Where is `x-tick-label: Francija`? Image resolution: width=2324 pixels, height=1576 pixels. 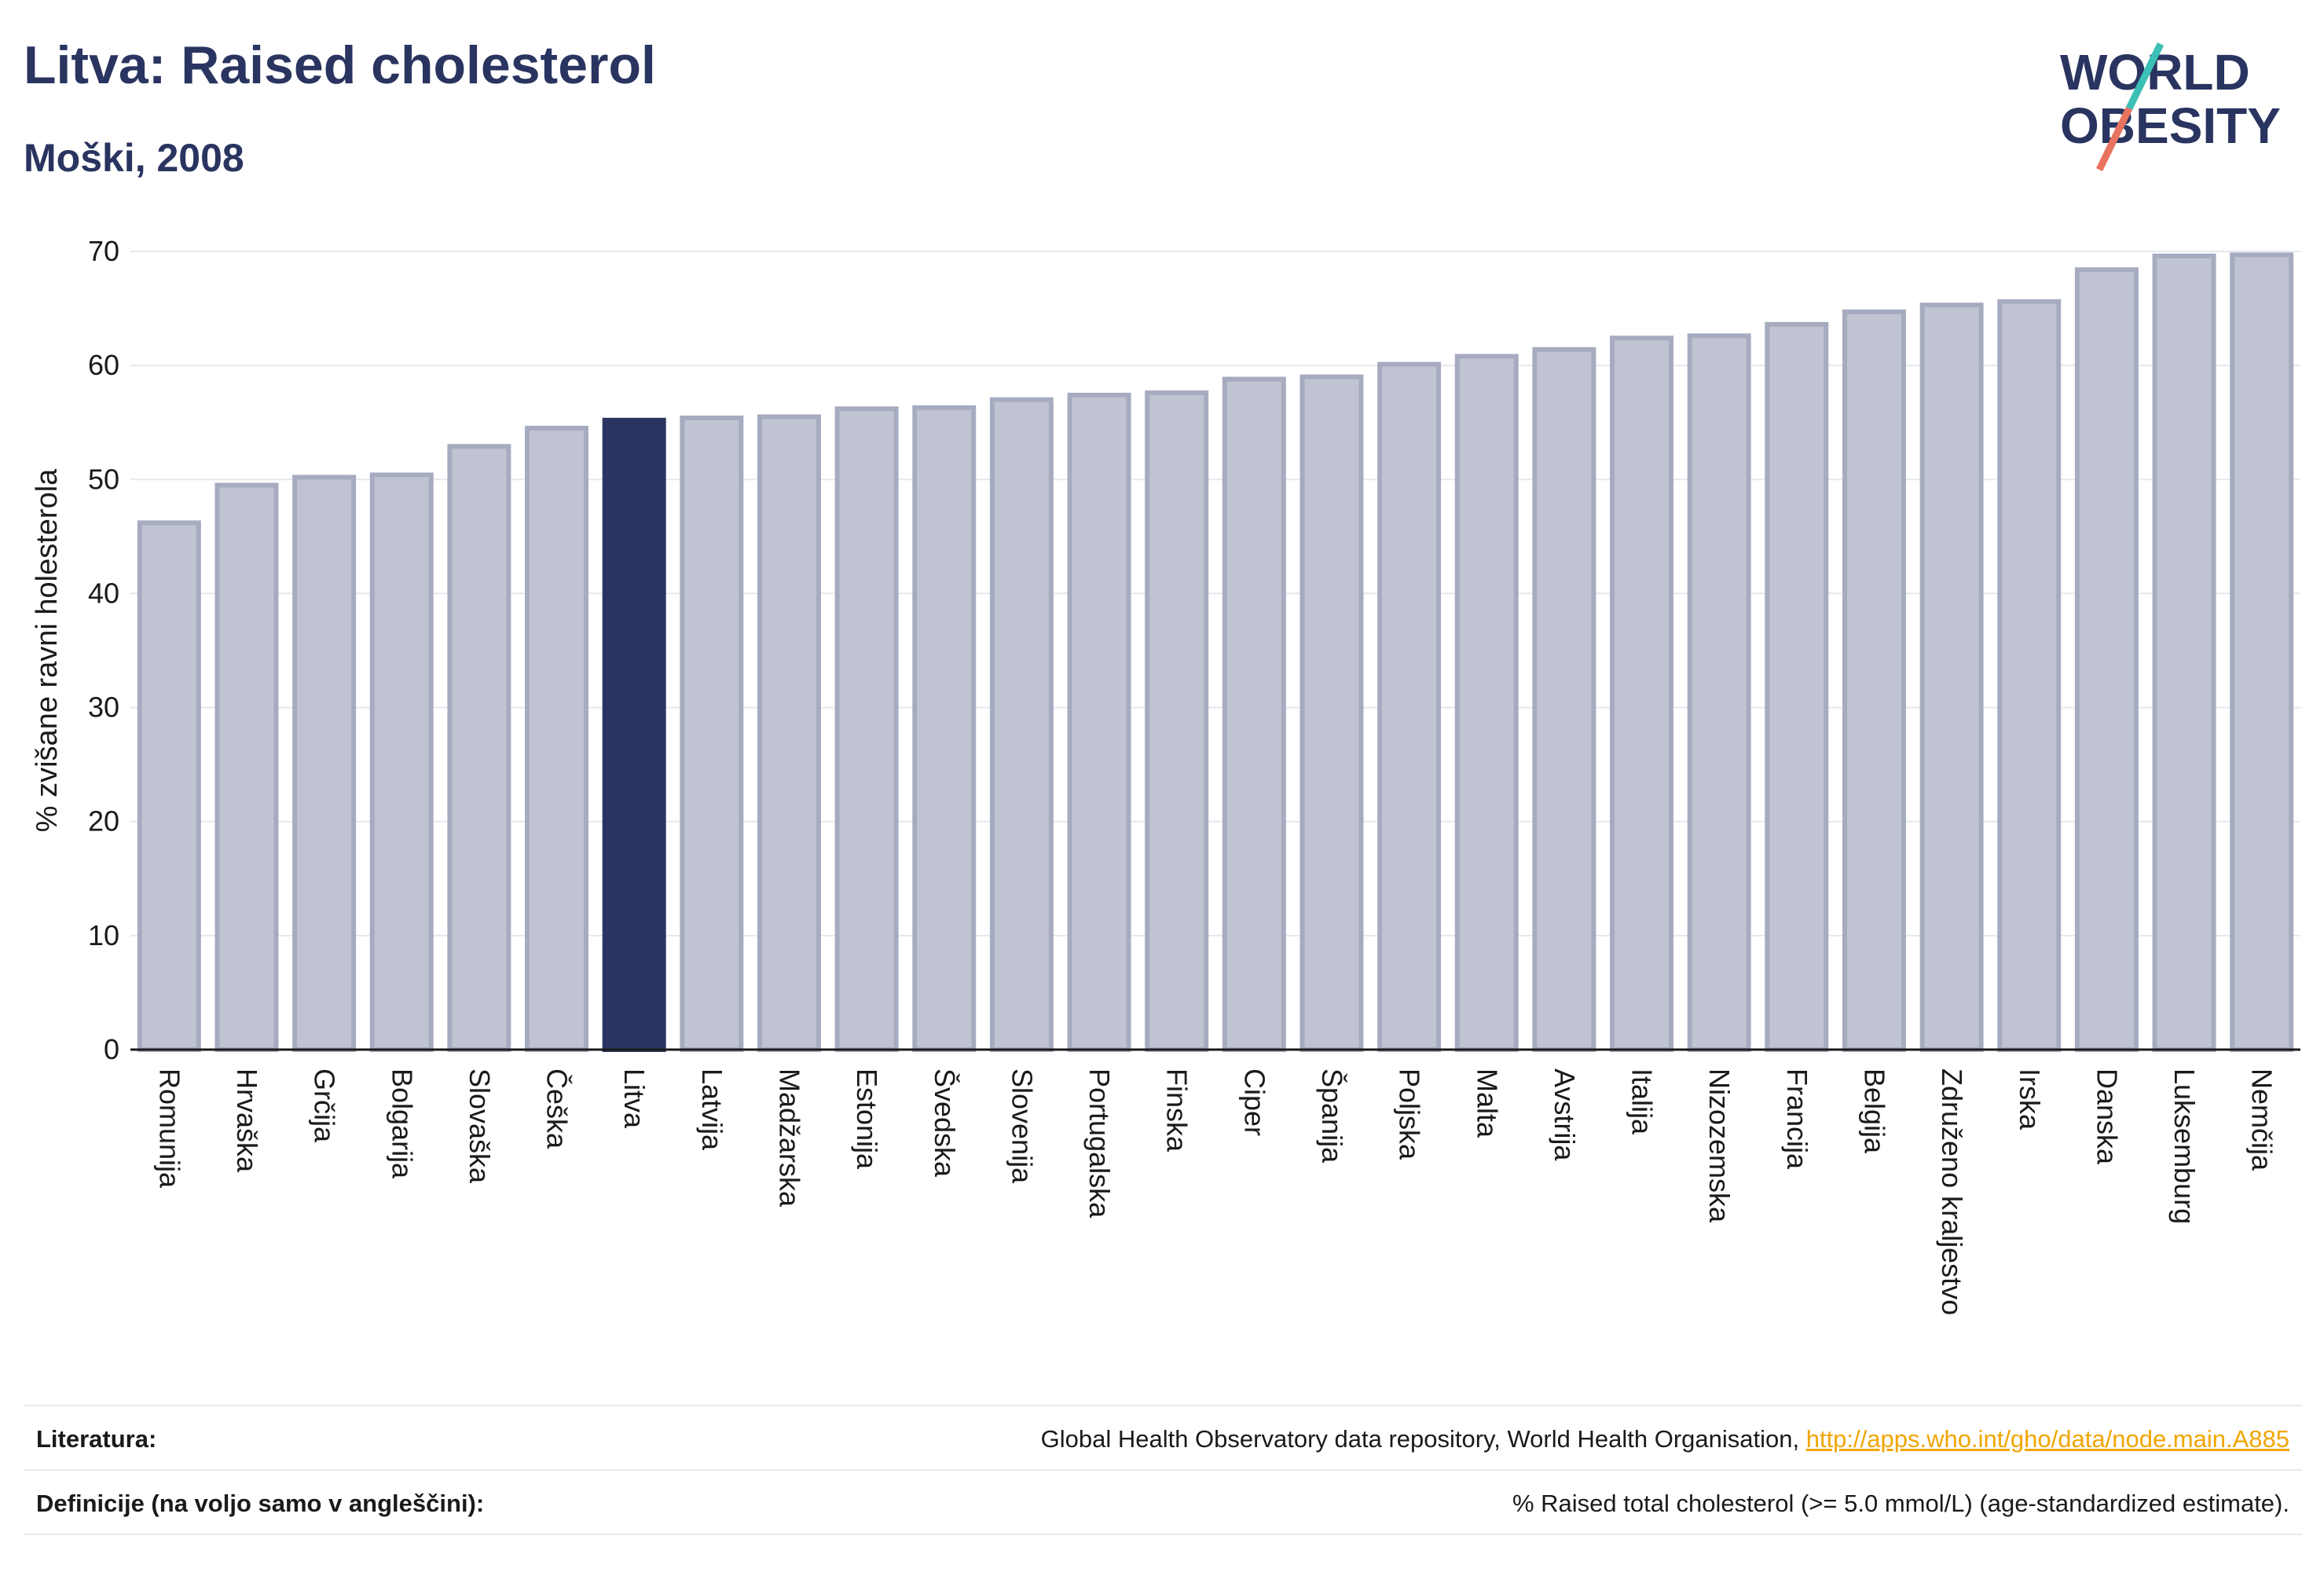
x-tick-label: Francija is located at coordinates (1797, 1119).